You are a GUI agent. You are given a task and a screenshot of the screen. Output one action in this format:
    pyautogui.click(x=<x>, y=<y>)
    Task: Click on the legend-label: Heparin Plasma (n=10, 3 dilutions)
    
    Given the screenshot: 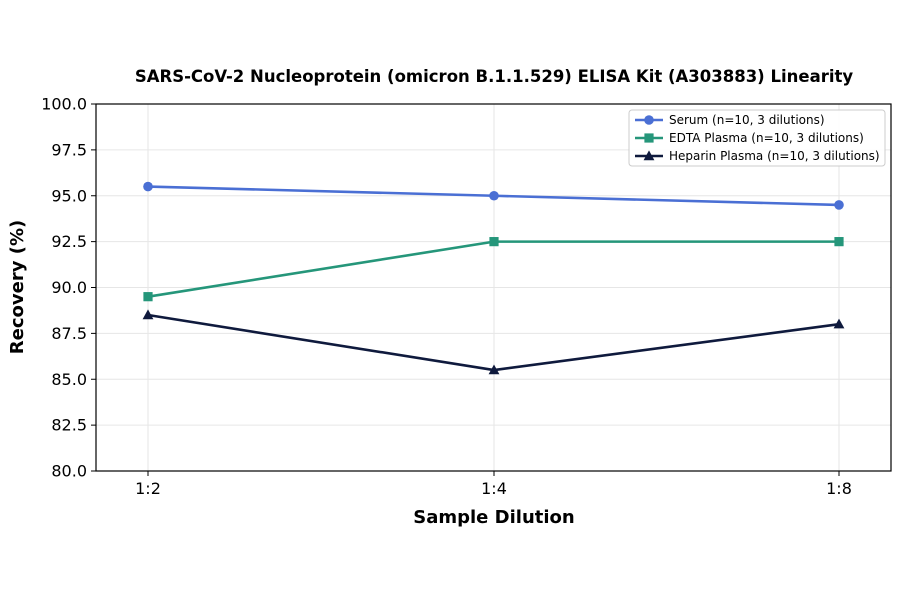 What is the action you would take?
    pyautogui.click(x=774, y=156)
    